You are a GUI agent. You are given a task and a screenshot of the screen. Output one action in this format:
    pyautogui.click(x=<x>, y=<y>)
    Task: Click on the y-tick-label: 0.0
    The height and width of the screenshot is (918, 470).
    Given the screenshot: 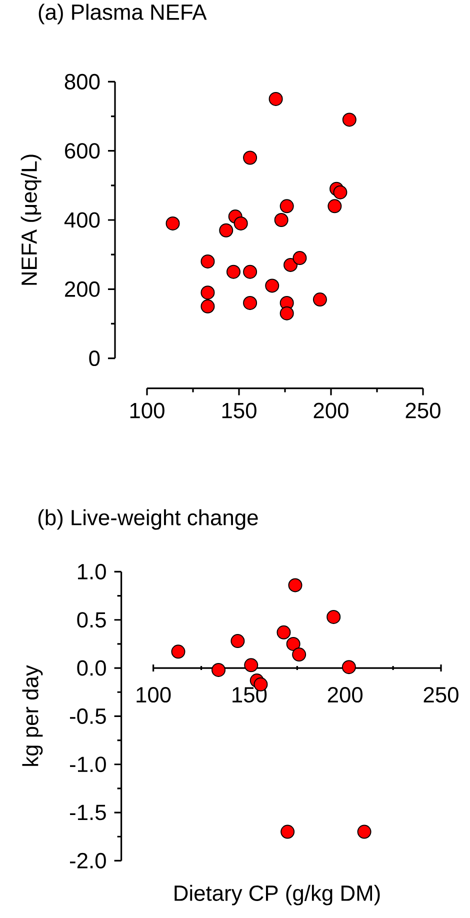 What is the action you would take?
    pyautogui.click(x=91, y=668)
    